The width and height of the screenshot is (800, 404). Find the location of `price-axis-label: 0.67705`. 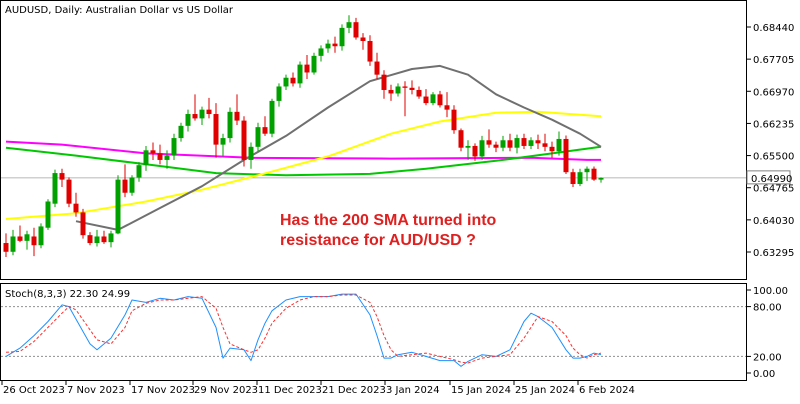

price-axis-label: 0.67705 is located at coordinates (773, 60).